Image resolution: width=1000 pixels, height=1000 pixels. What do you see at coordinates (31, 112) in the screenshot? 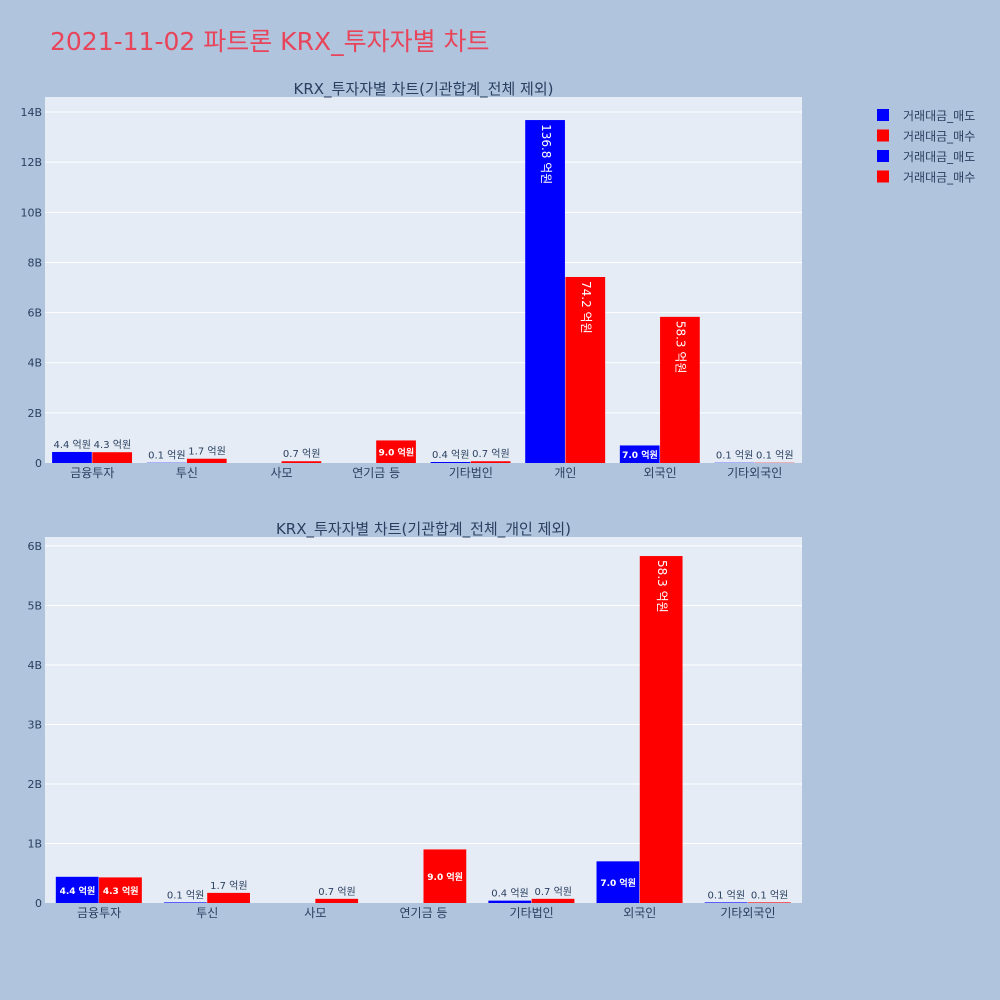
I see `y-tick-label: 14B` at bounding box center [31, 112].